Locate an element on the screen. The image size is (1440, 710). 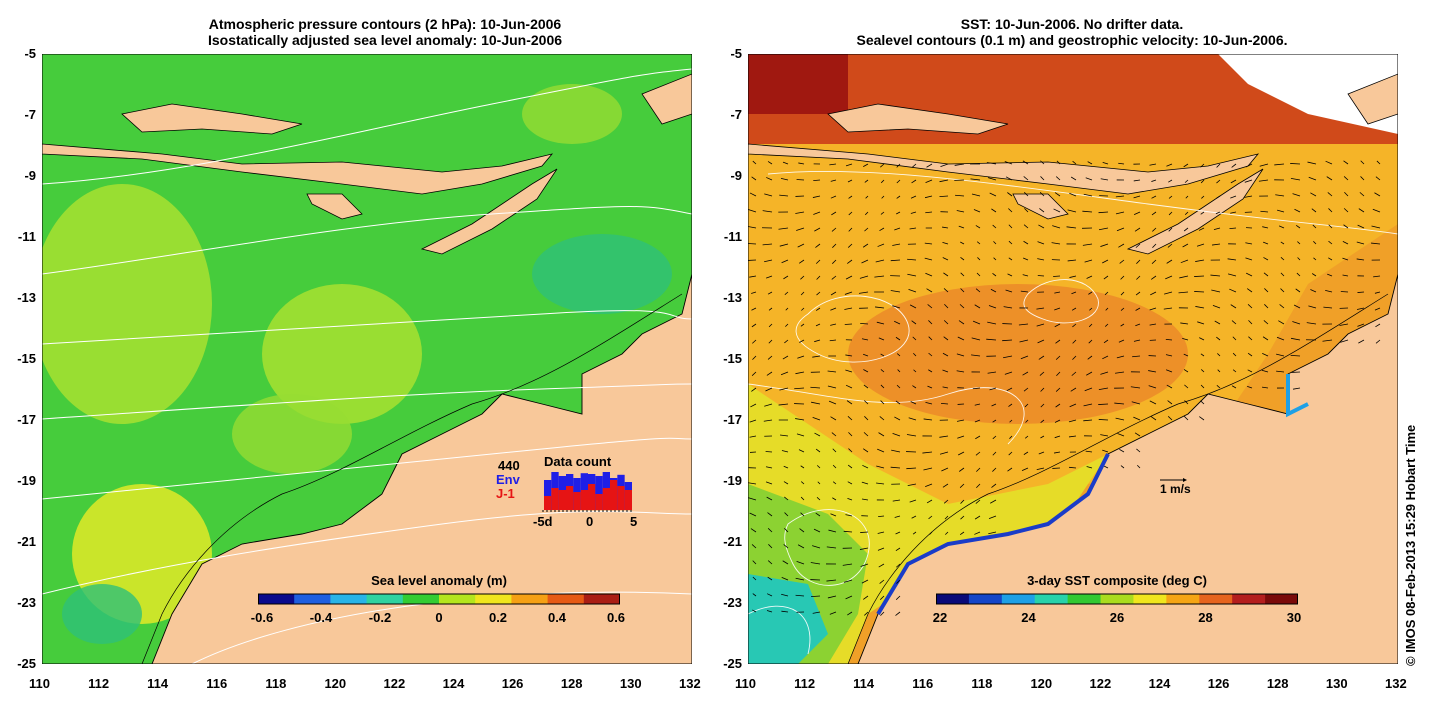
x-tick-label: 128 is located at coordinates (1277, 683).